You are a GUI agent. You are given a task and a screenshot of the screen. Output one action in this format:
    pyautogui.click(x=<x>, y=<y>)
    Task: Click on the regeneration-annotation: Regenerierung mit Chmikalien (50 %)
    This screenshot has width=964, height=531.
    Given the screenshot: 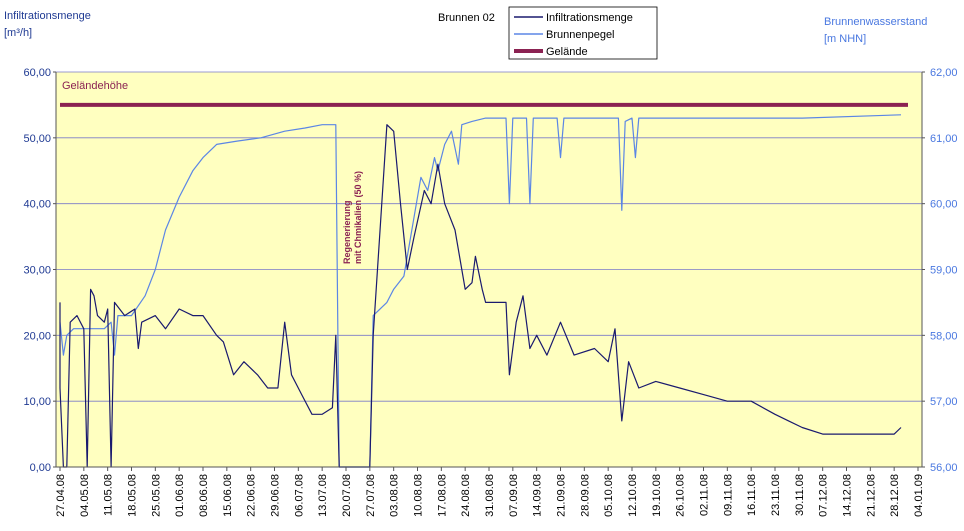 What is the action you would take?
    pyautogui.click(x=352, y=217)
    